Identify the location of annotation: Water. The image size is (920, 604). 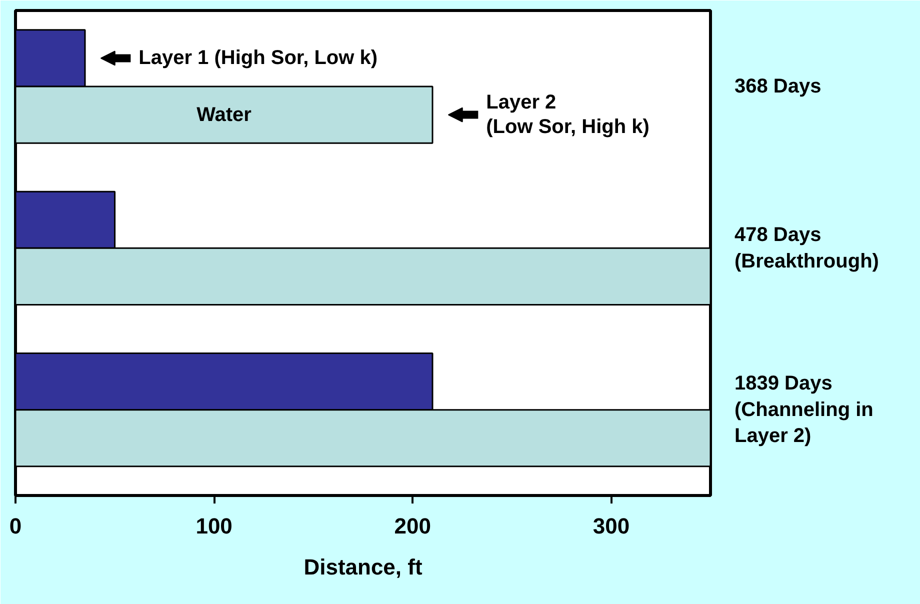
(224, 115).